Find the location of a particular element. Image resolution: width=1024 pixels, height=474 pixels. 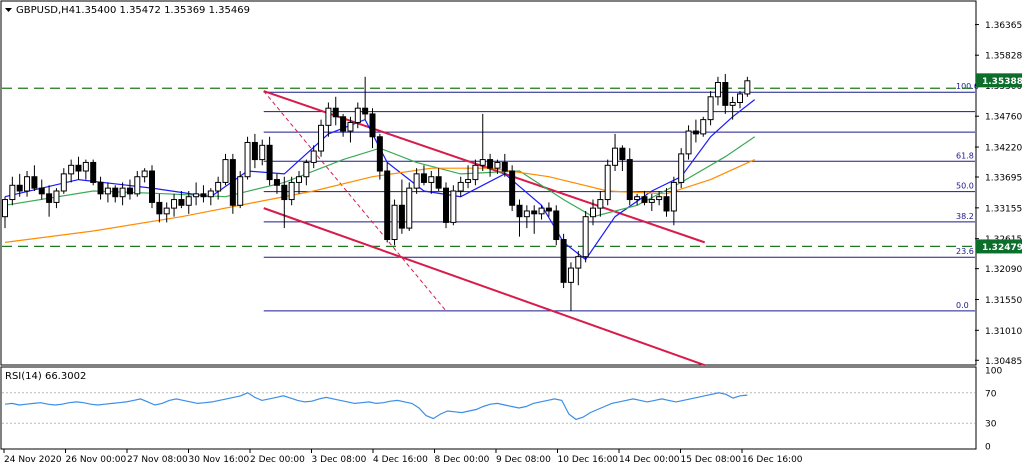

rsi-tick-label: 30 is located at coordinates (991, 425).